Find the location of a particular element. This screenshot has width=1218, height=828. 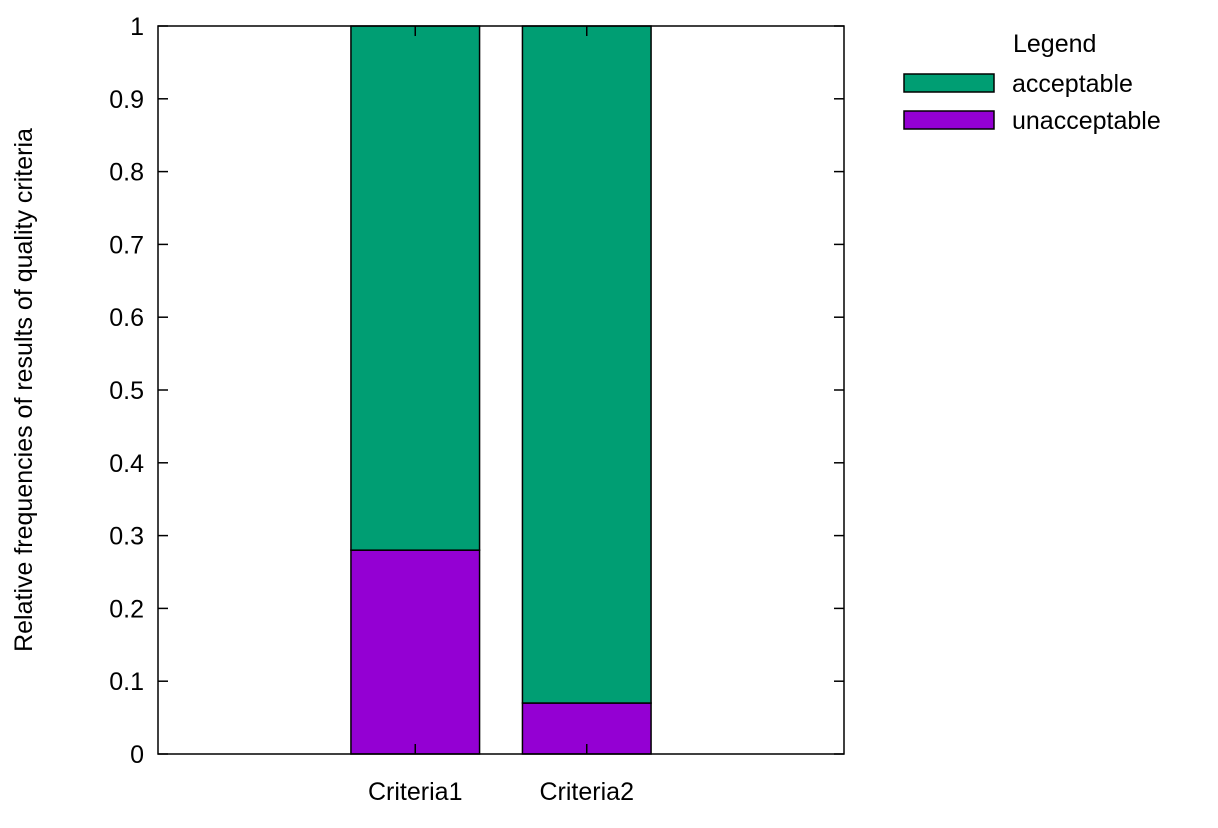

bar-acceptable-criteria2 is located at coordinates (586, 364).